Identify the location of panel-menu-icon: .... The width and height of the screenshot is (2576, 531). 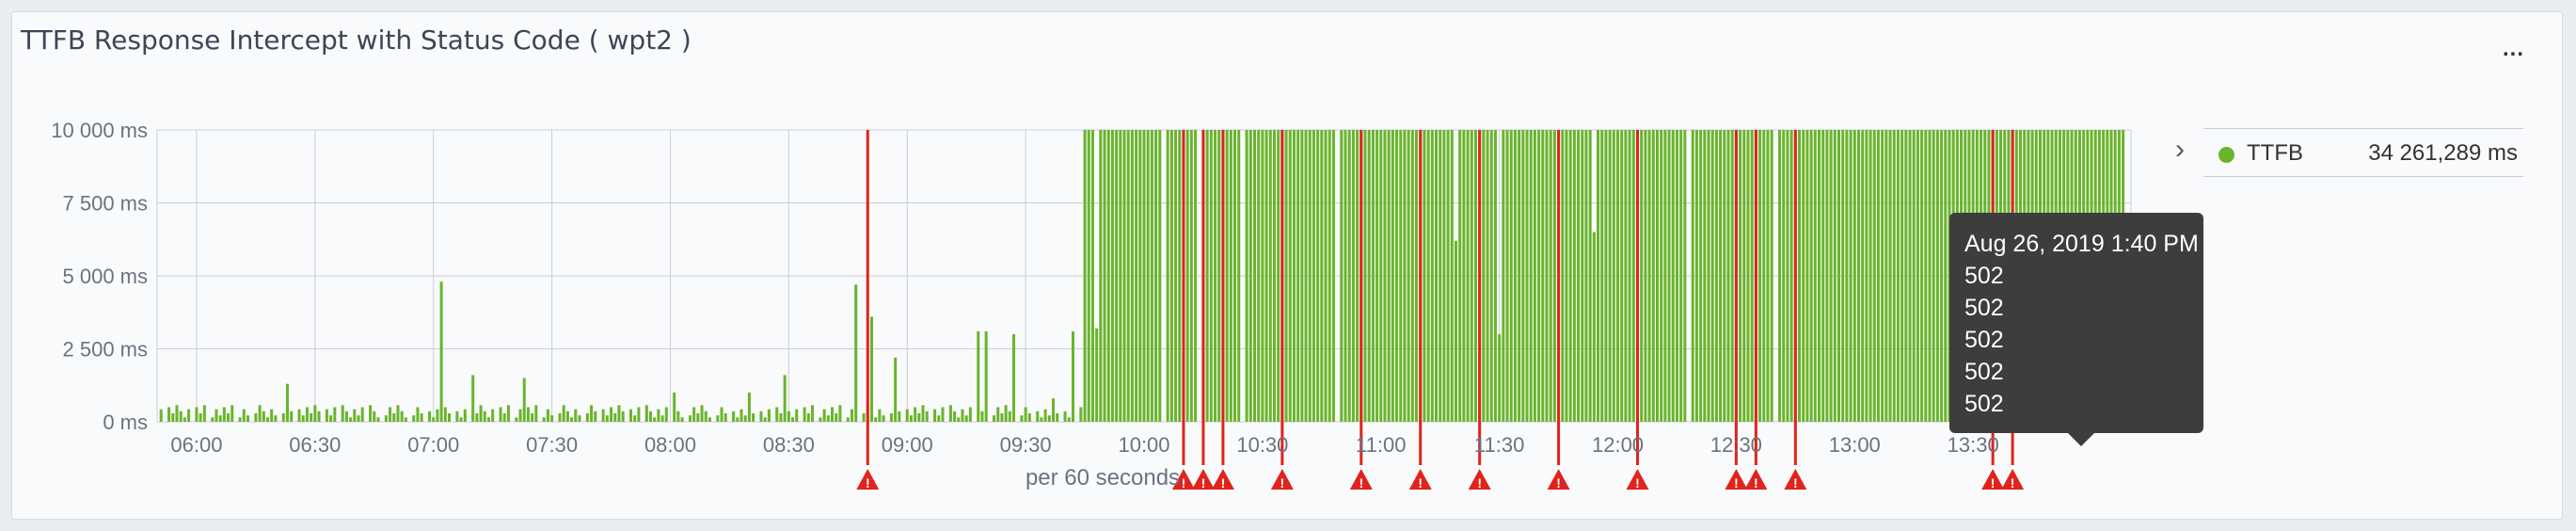
(2514, 48).